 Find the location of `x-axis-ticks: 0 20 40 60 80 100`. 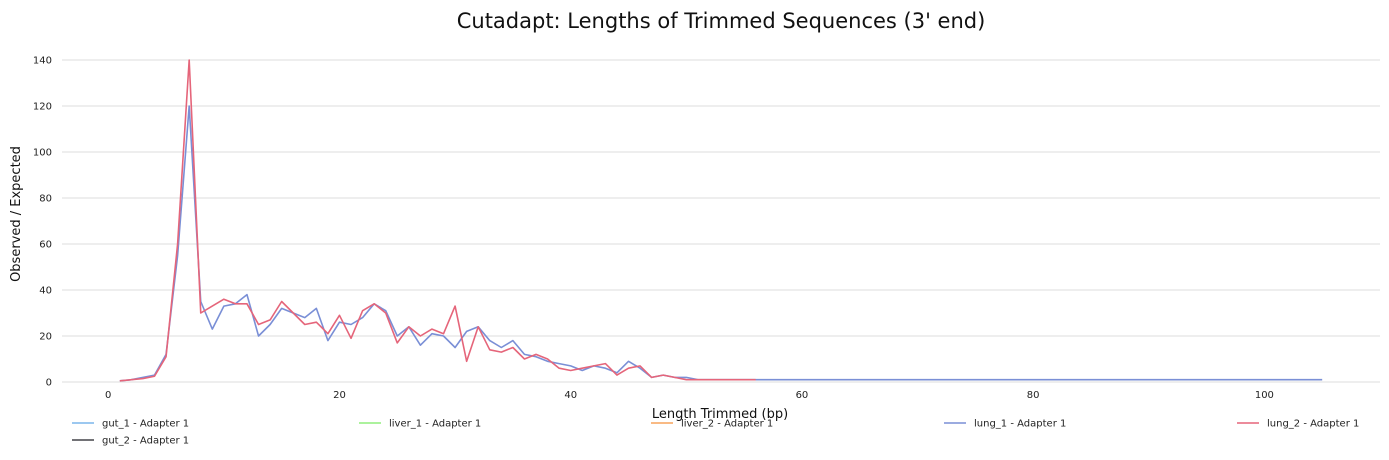

x-axis-ticks: 0 20 40 60 80 100 is located at coordinates (689, 395).